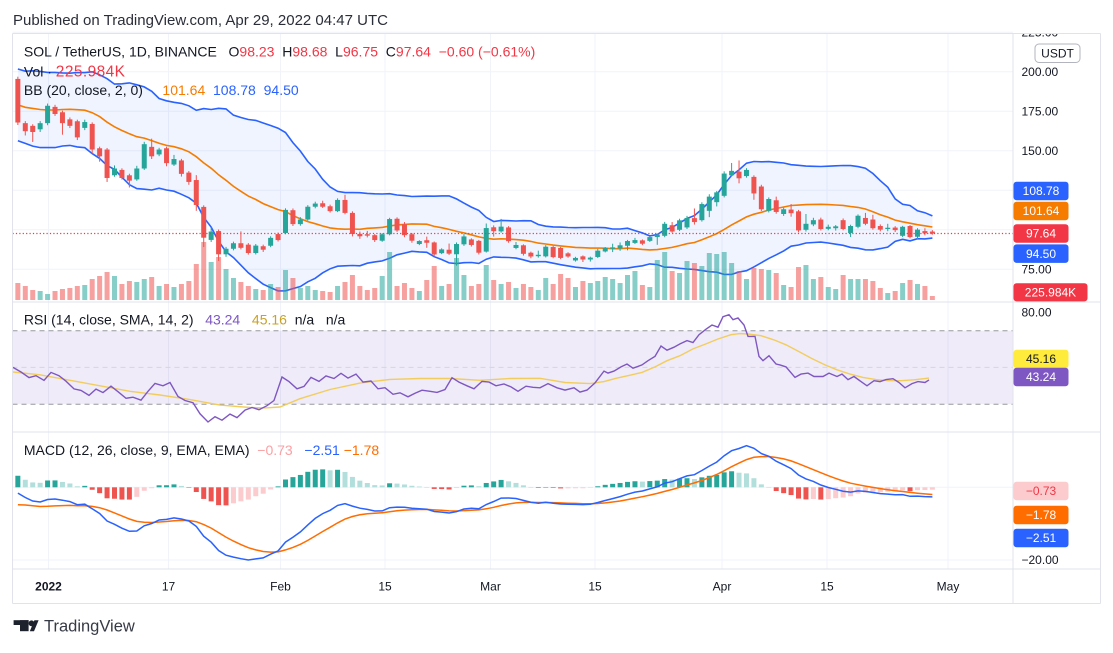 The image size is (1113, 653). I want to click on svg-text: Apr, so click(722, 587).